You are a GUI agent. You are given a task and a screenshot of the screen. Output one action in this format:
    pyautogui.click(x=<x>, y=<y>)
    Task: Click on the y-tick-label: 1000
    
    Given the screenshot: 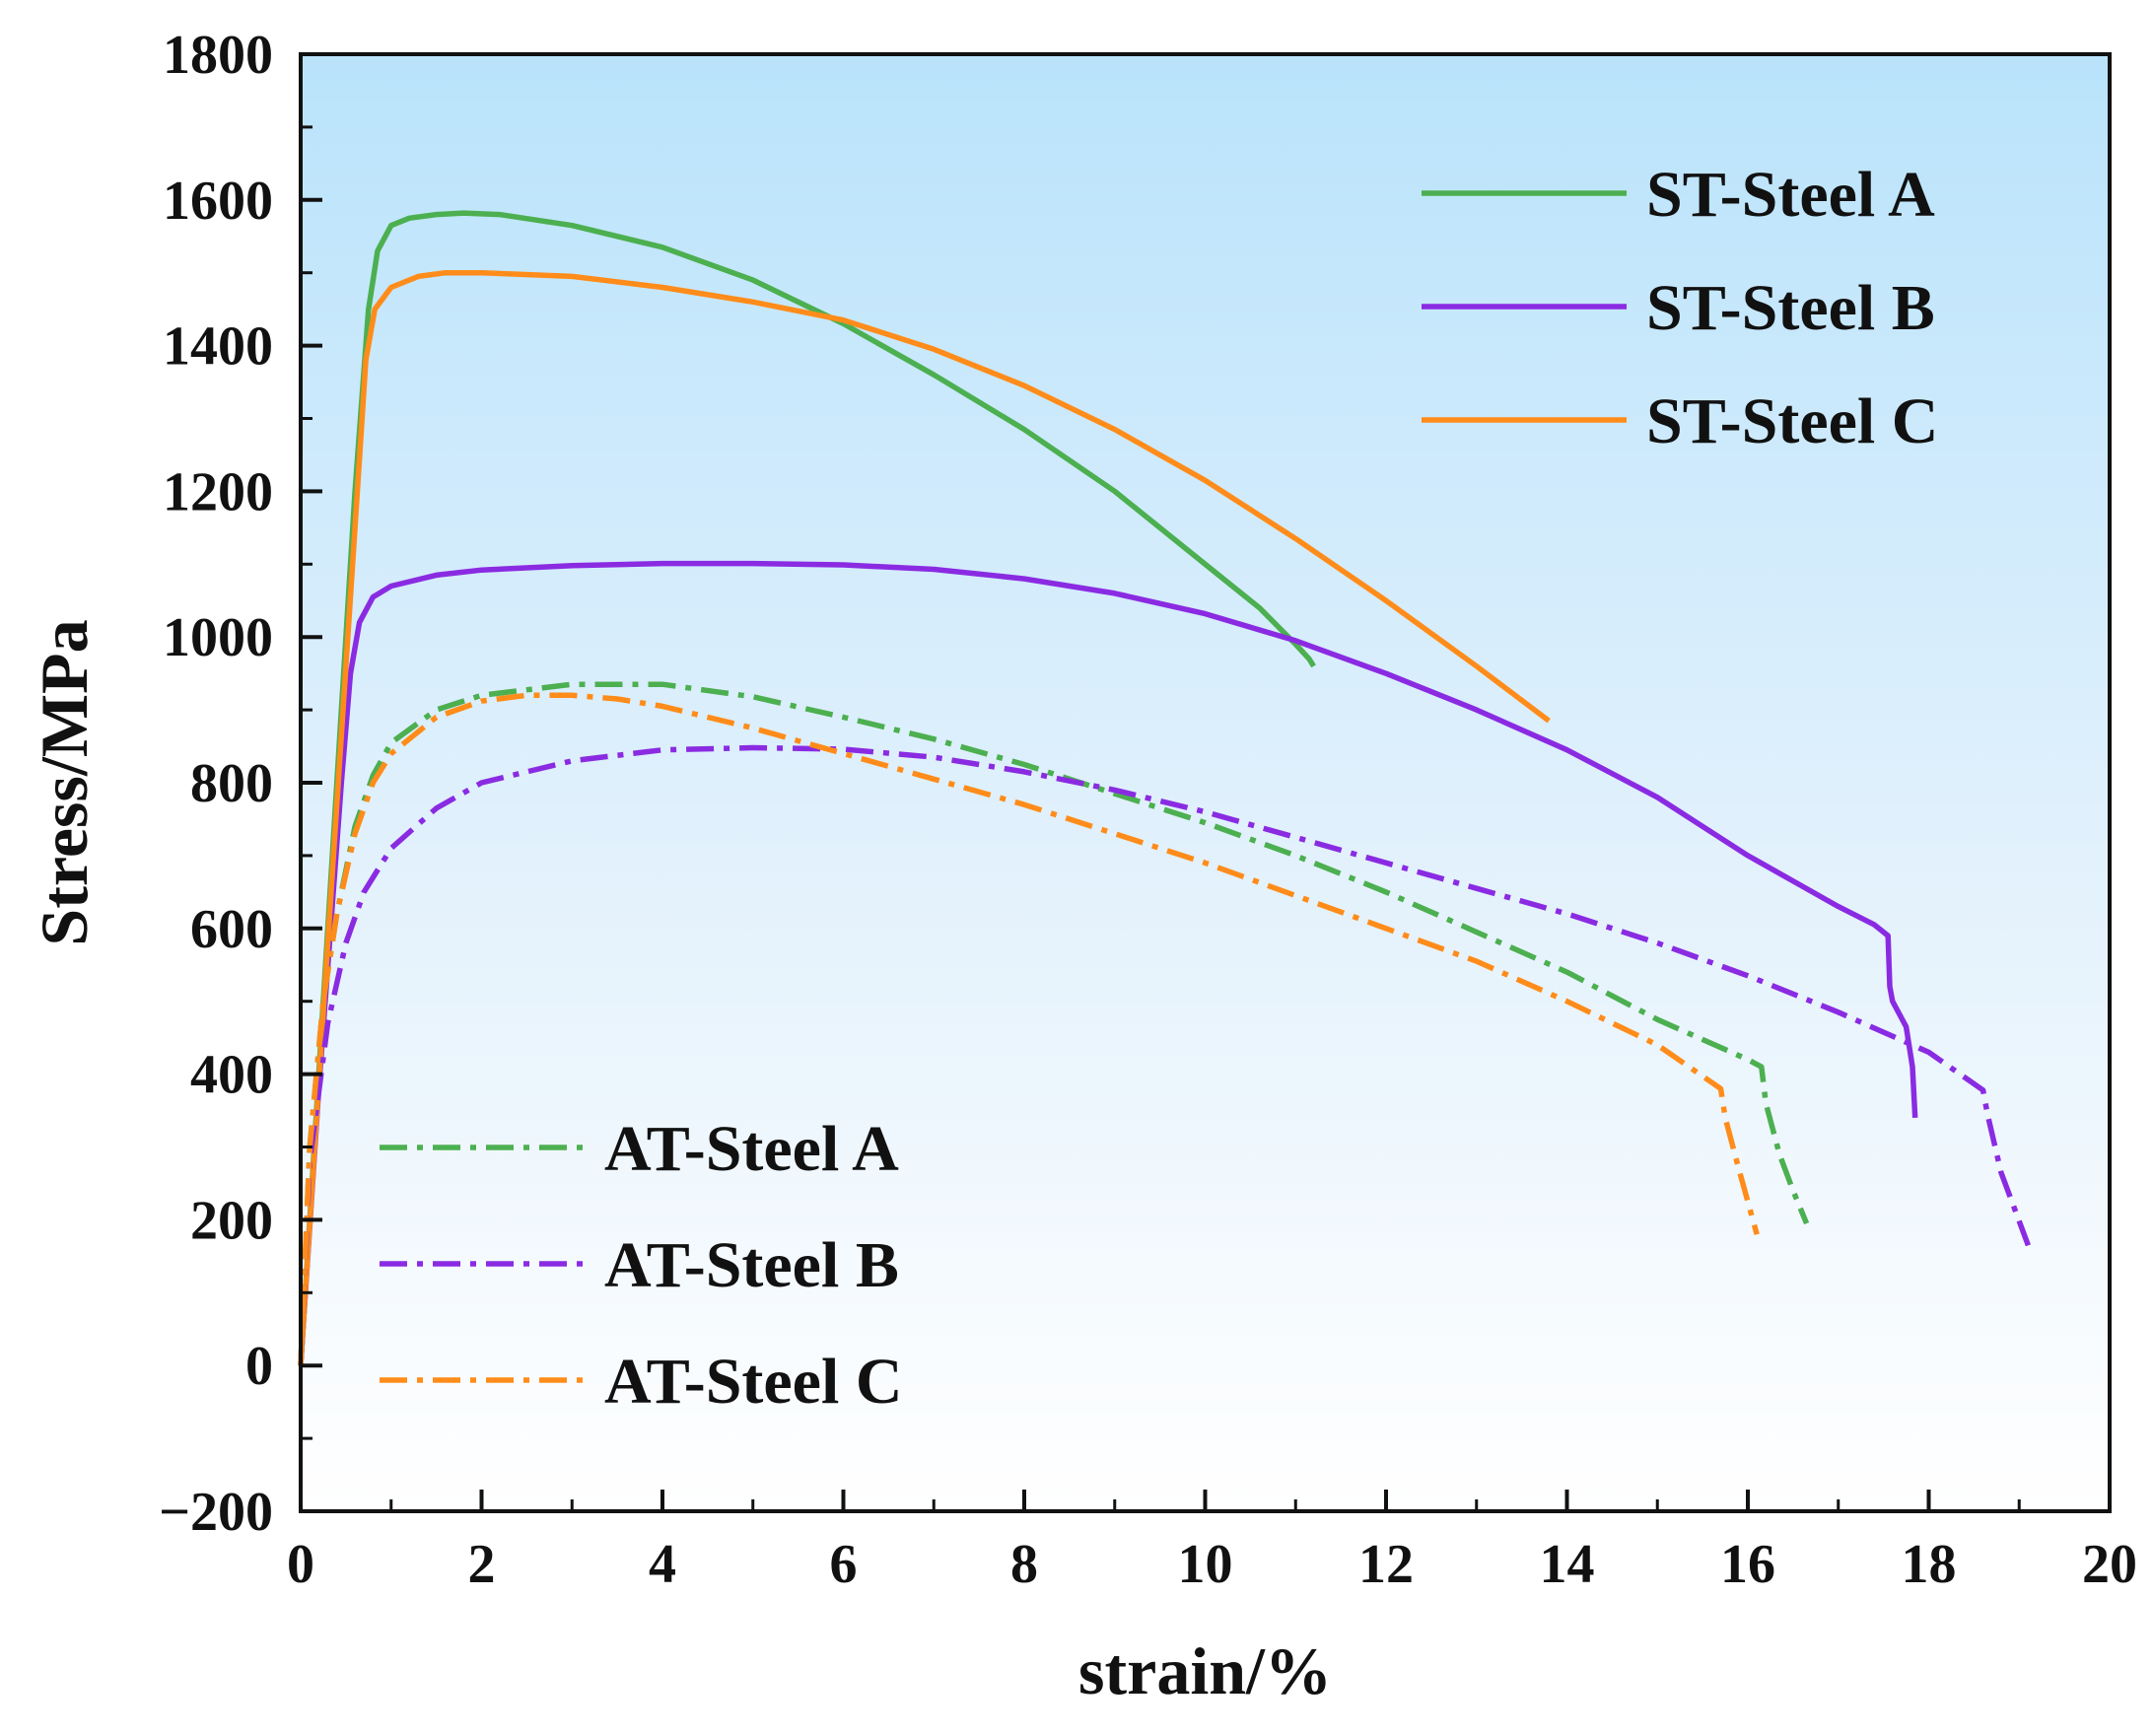 What is the action you would take?
    pyautogui.click(x=218, y=638)
    